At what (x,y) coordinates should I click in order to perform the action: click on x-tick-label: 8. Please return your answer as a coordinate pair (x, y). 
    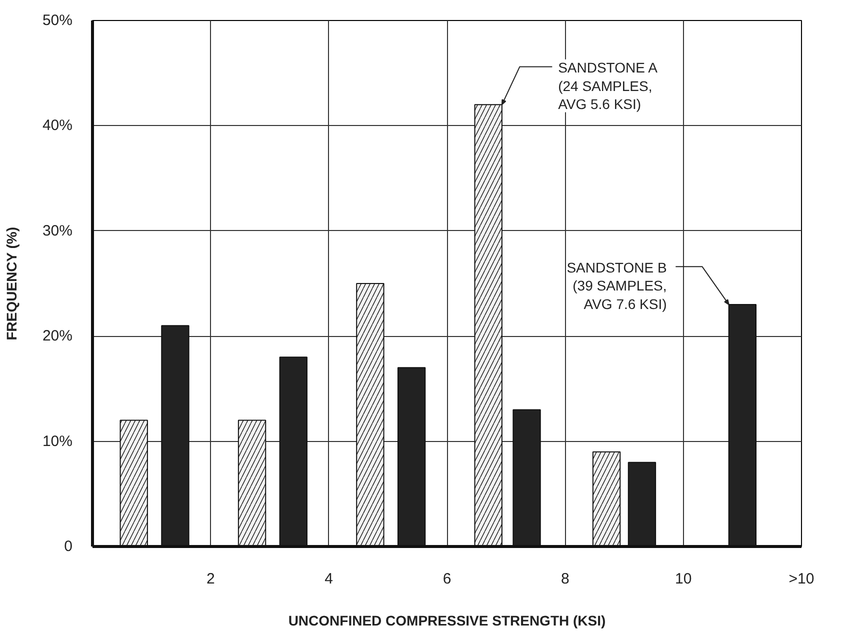
    Looking at the image, I should click on (565, 579).